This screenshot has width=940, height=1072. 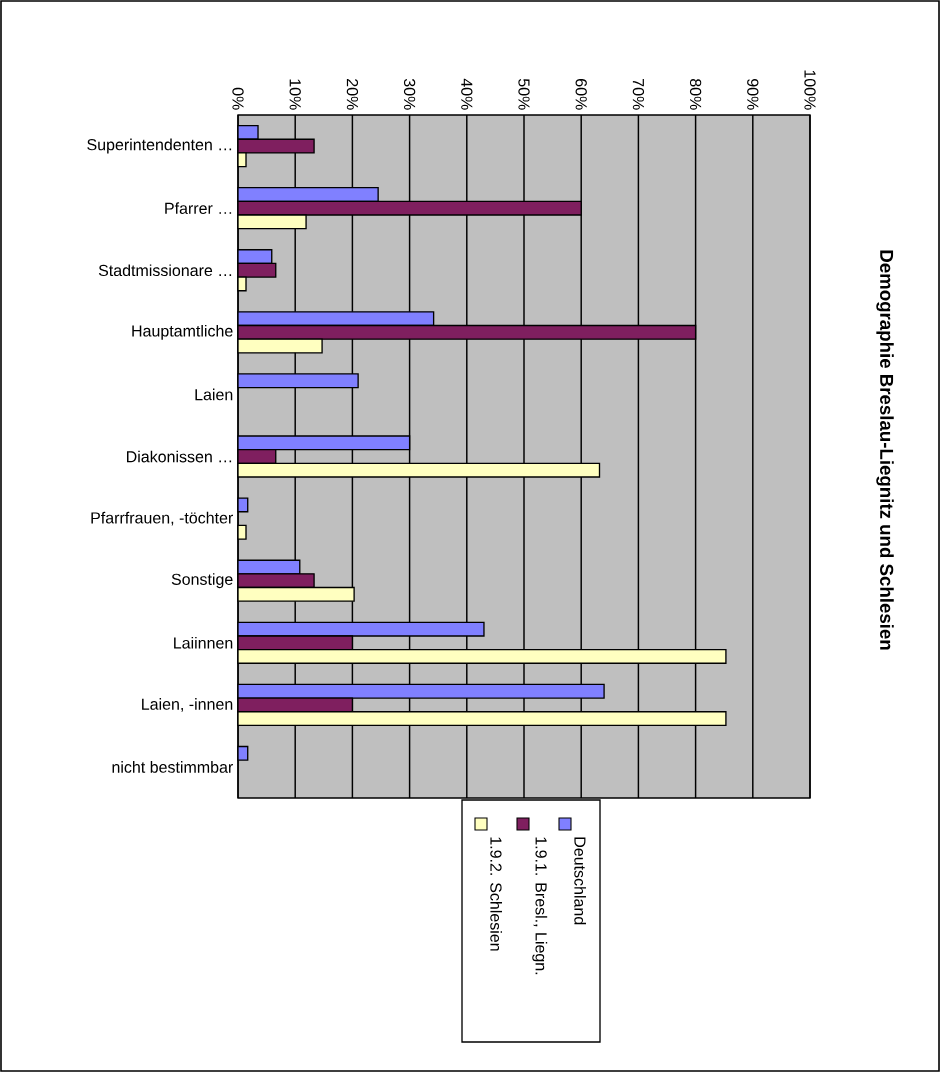 I want to click on x-tick-label: 80%, so click(x=695, y=94).